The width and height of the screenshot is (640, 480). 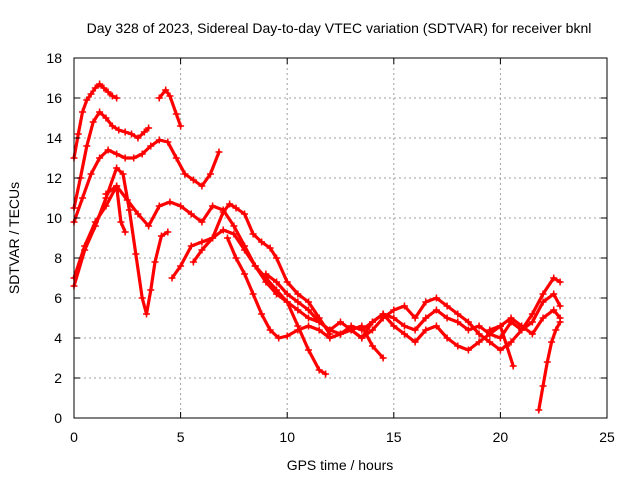 What do you see at coordinates (340, 465) in the screenshot?
I see `x-axis-label: GPS time / hours` at bounding box center [340, 465].